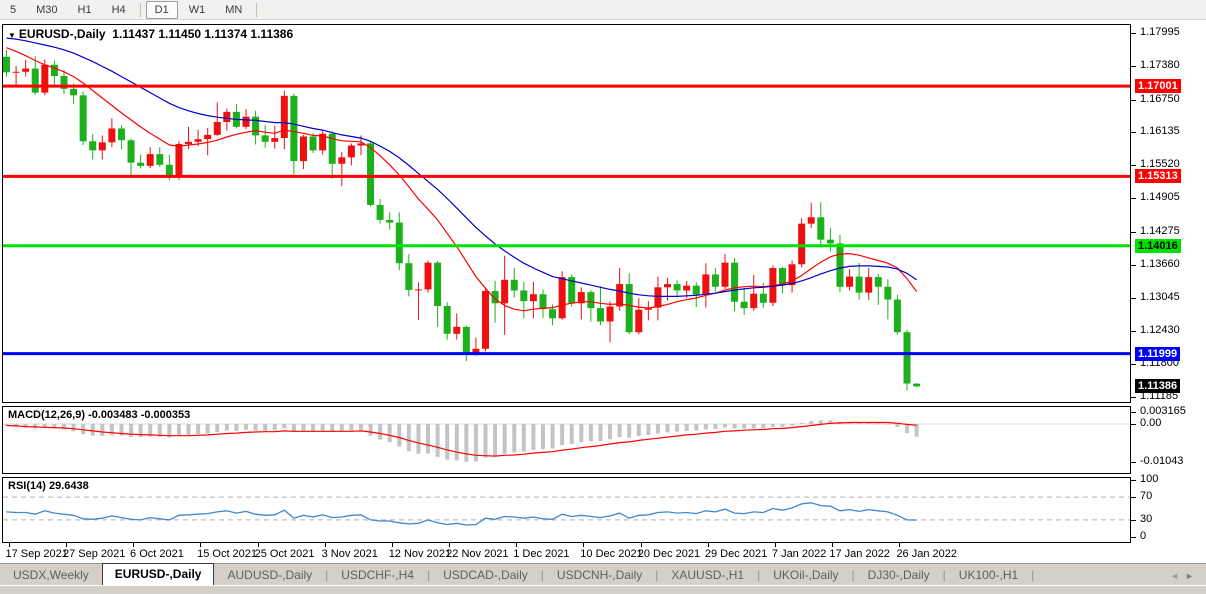 The height and width of the screenshot is (594, 1206). Describe the element at coordinates (859, 554) in the screenshot. I see `date-axis-label: 17 Jan 2022` at that location.